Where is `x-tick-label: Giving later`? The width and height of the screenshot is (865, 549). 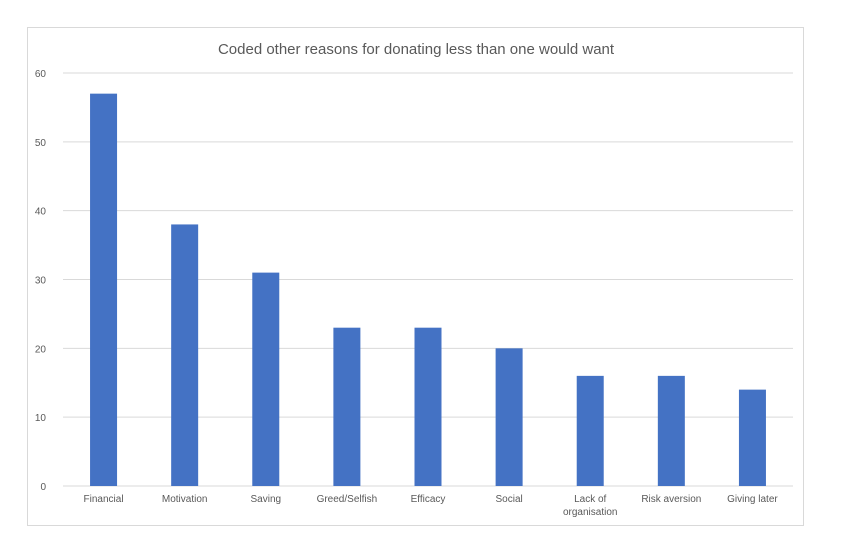
x-tick-label: Giving later is located at coordinates (752, 499).